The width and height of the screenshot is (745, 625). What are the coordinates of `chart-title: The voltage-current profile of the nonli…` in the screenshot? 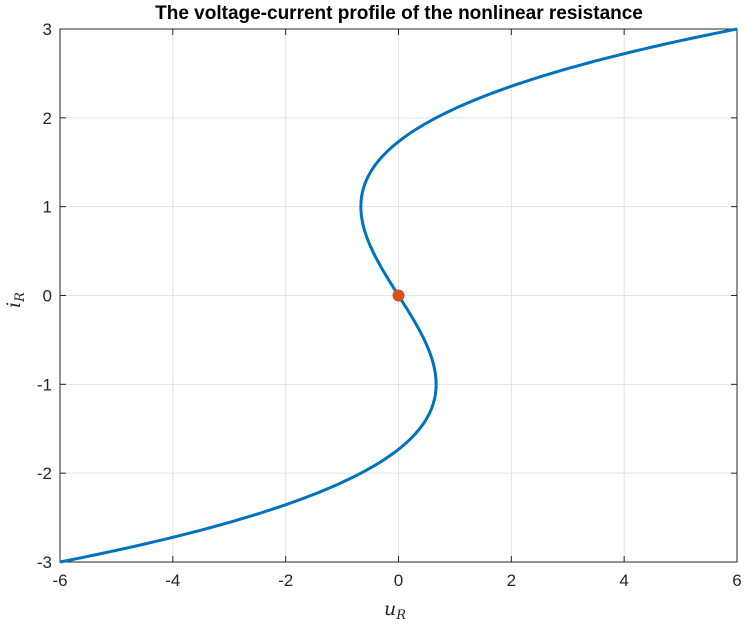 It's located at (399, 13).